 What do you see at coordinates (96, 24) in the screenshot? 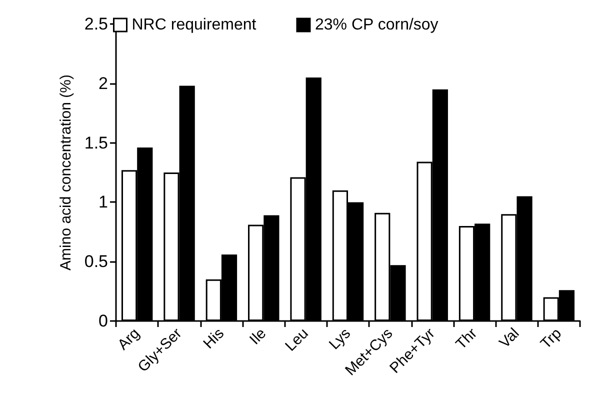
I see `y-tick-label: 2.5` at bounding box center [96, 24].